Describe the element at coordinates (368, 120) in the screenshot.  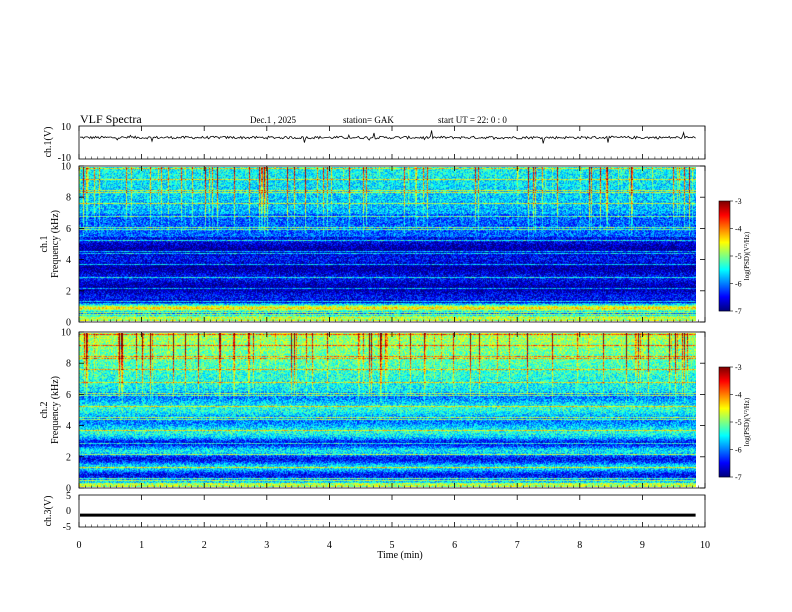
I see `station-label: station= GAK` at that location.